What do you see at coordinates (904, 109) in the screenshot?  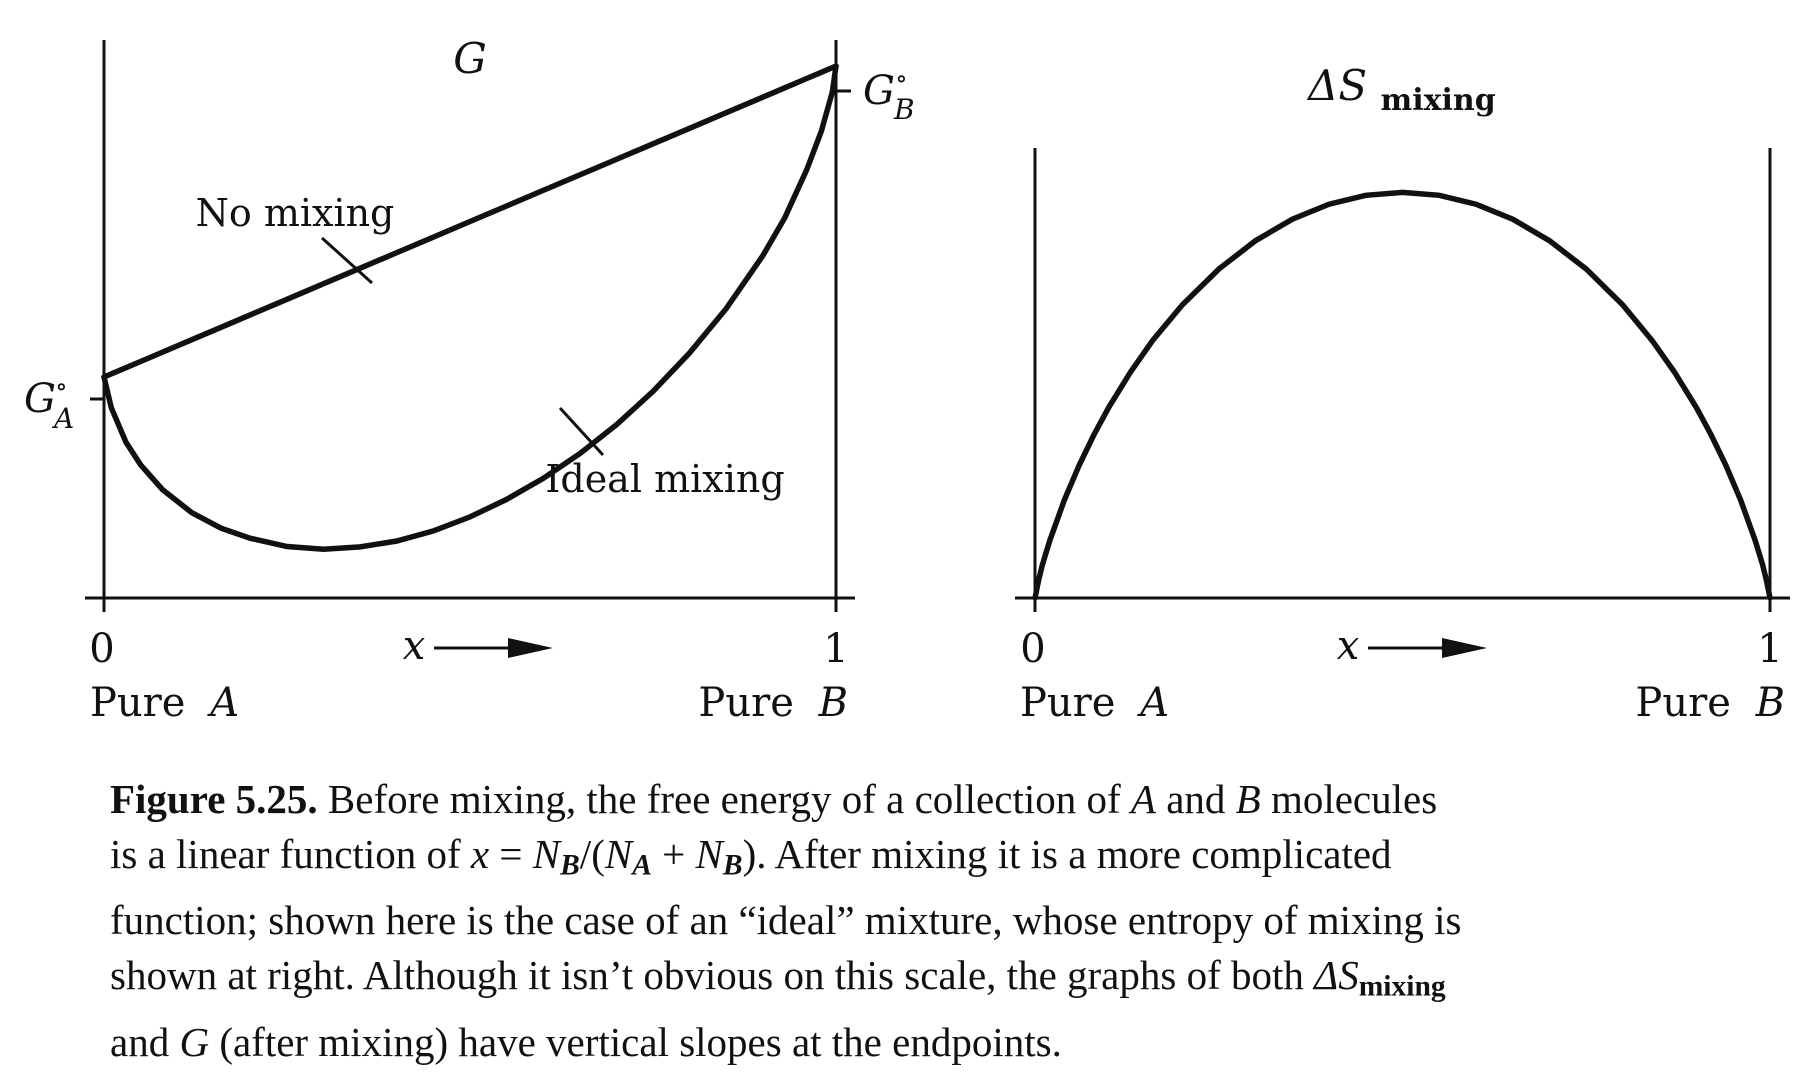 I see `g-b-subscript: B` at bounding box center [904, 109].